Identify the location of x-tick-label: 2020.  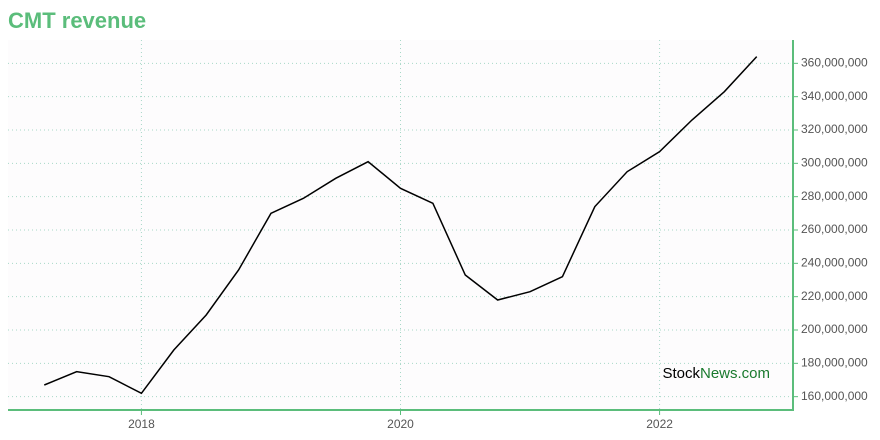
(400, 424).